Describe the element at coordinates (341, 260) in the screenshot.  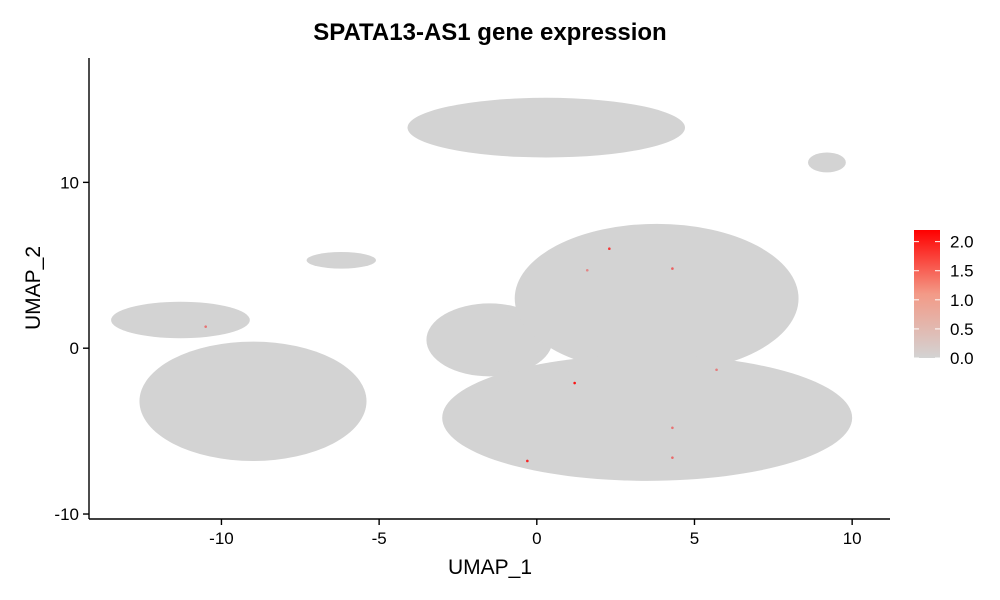
I see `cluster-small-left-strand` at that location.